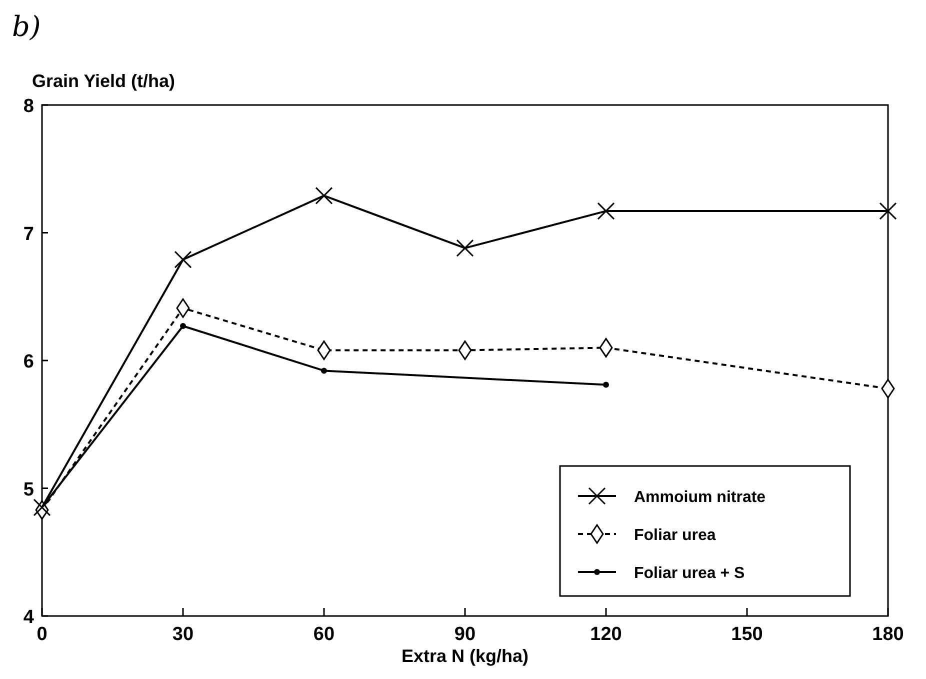  I want to click on x-tick-label: 90, so click(465, 634).